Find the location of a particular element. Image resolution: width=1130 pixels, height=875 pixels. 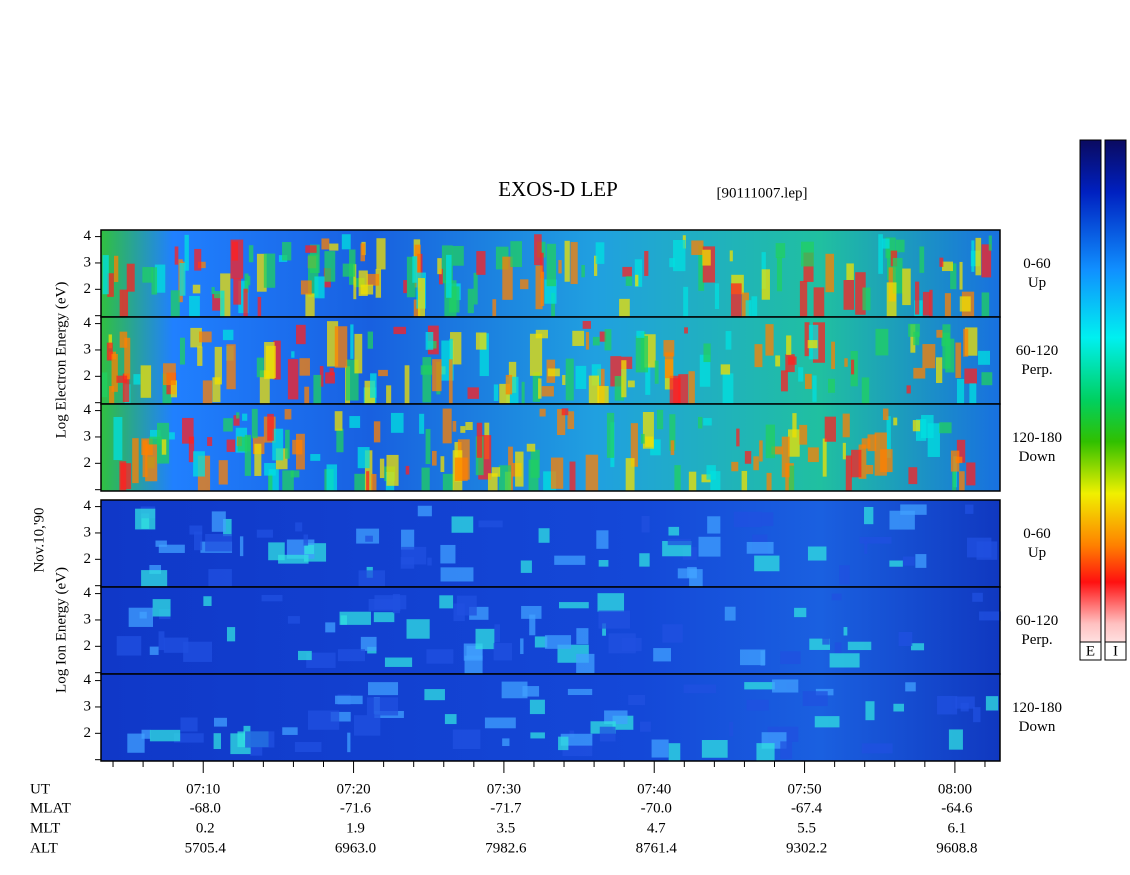

x-tick-label: 07:20 is located at coordinates (353, 789).